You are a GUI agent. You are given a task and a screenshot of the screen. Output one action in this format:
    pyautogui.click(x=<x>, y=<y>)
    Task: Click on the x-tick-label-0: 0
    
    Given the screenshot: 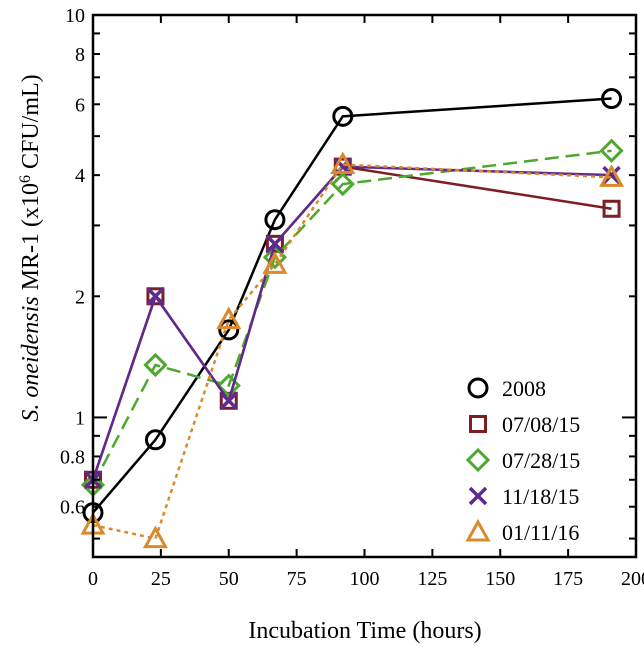 What is the action you would take?
    pyautogui.click(x=93, y=579)
    